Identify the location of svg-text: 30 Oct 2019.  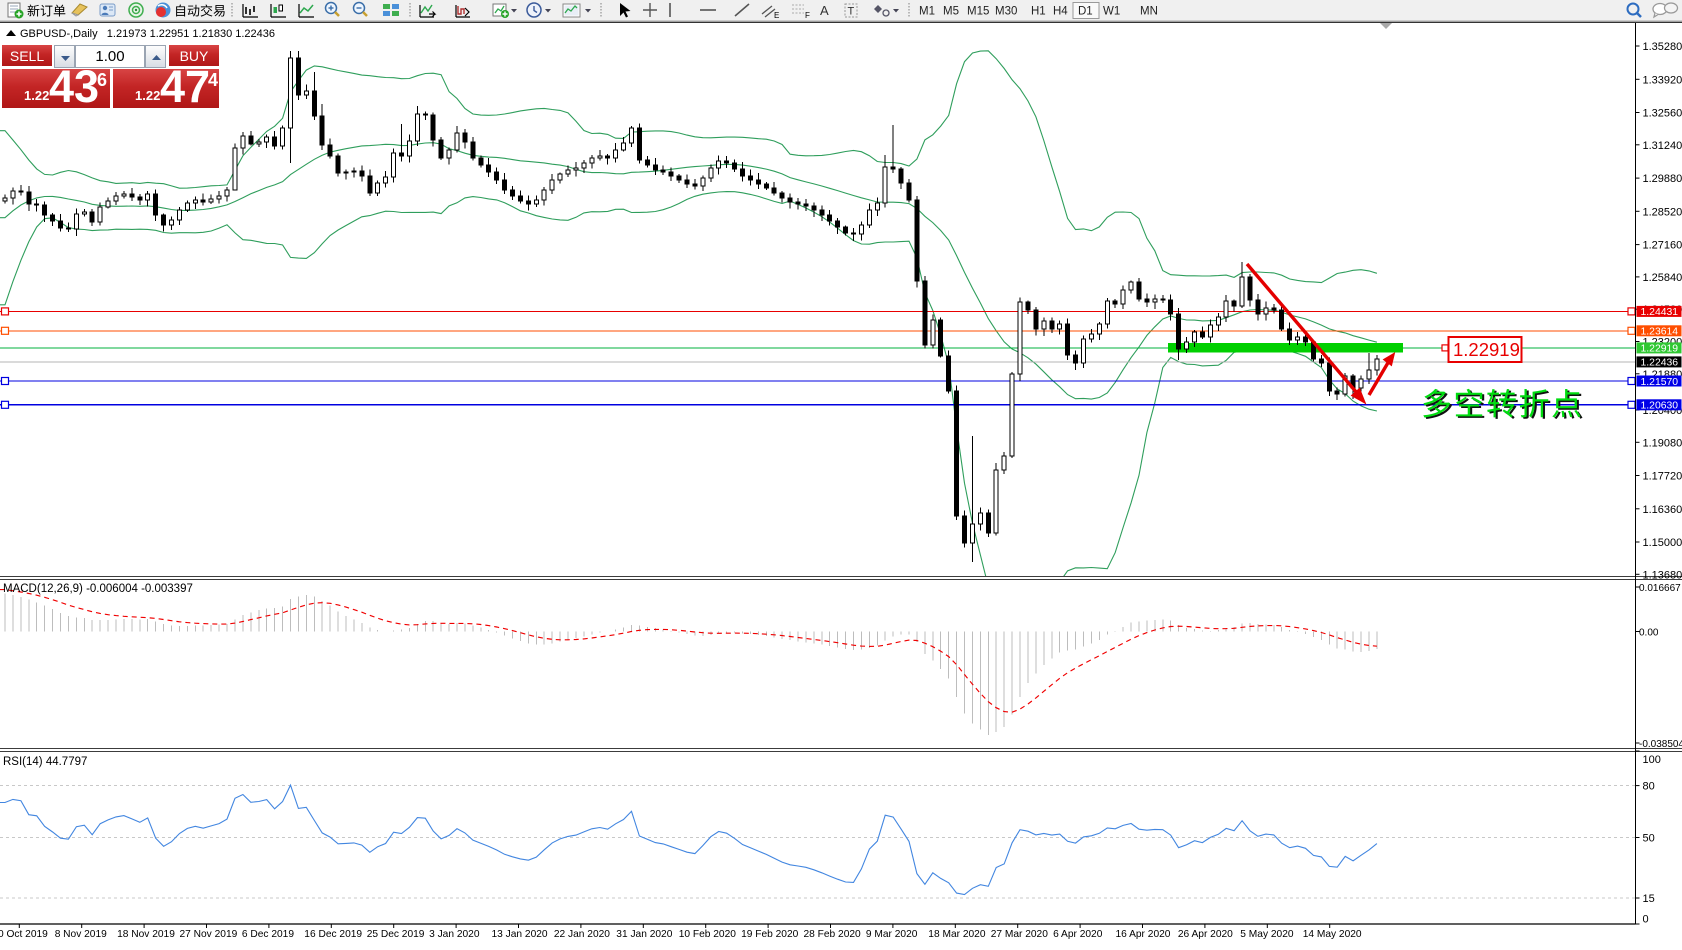
(24, 934).